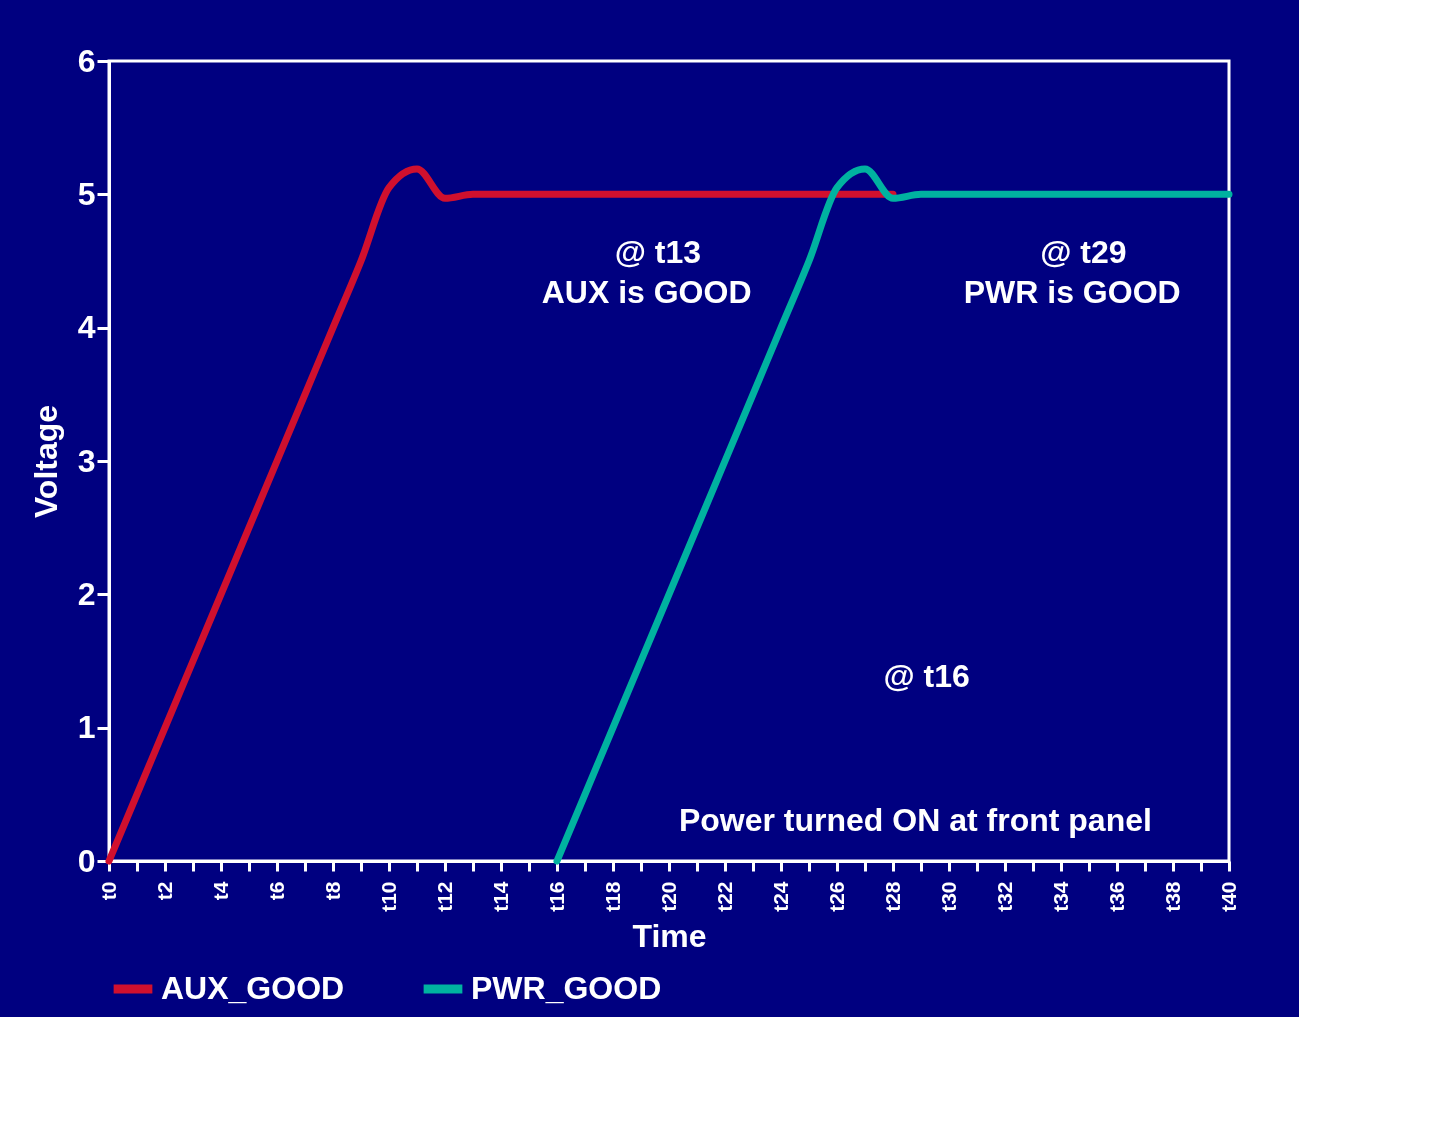  I want to click on y-tick-label: 3, so click(86, 460).